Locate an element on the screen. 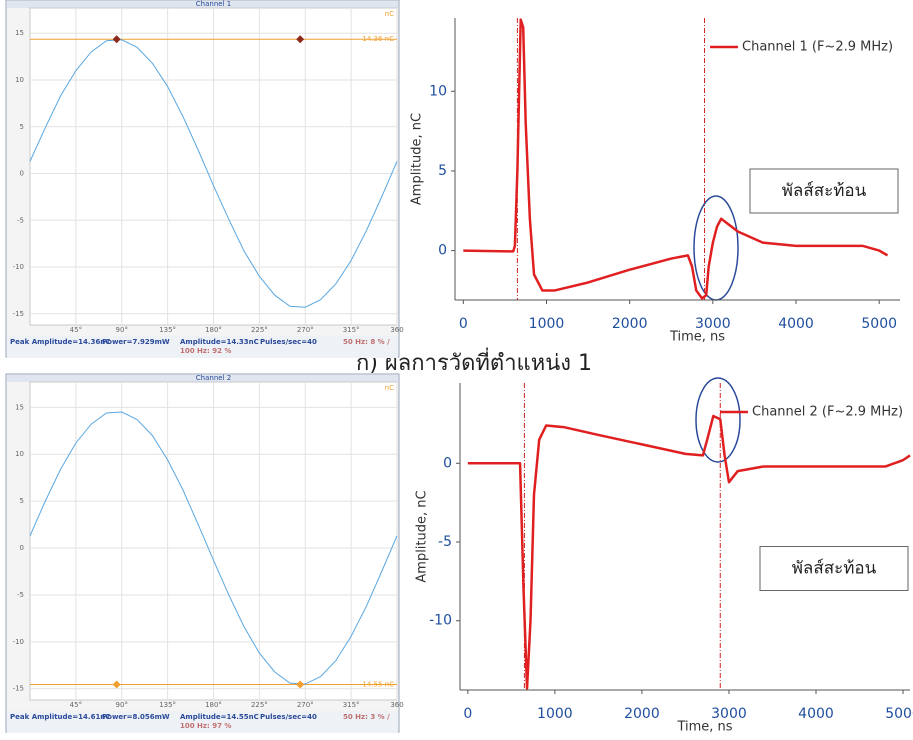  status-text: 50 Hz: 3 % / is located at coordinates (366, 717).